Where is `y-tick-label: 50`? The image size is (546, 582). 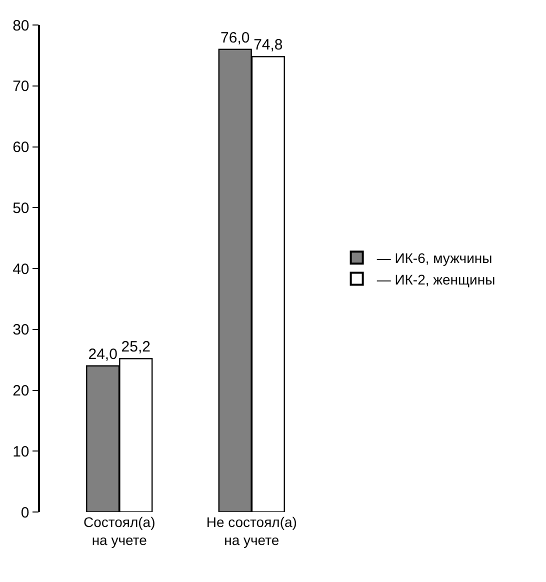
y-tick-label: 50 is located at coordinates (21, 208).